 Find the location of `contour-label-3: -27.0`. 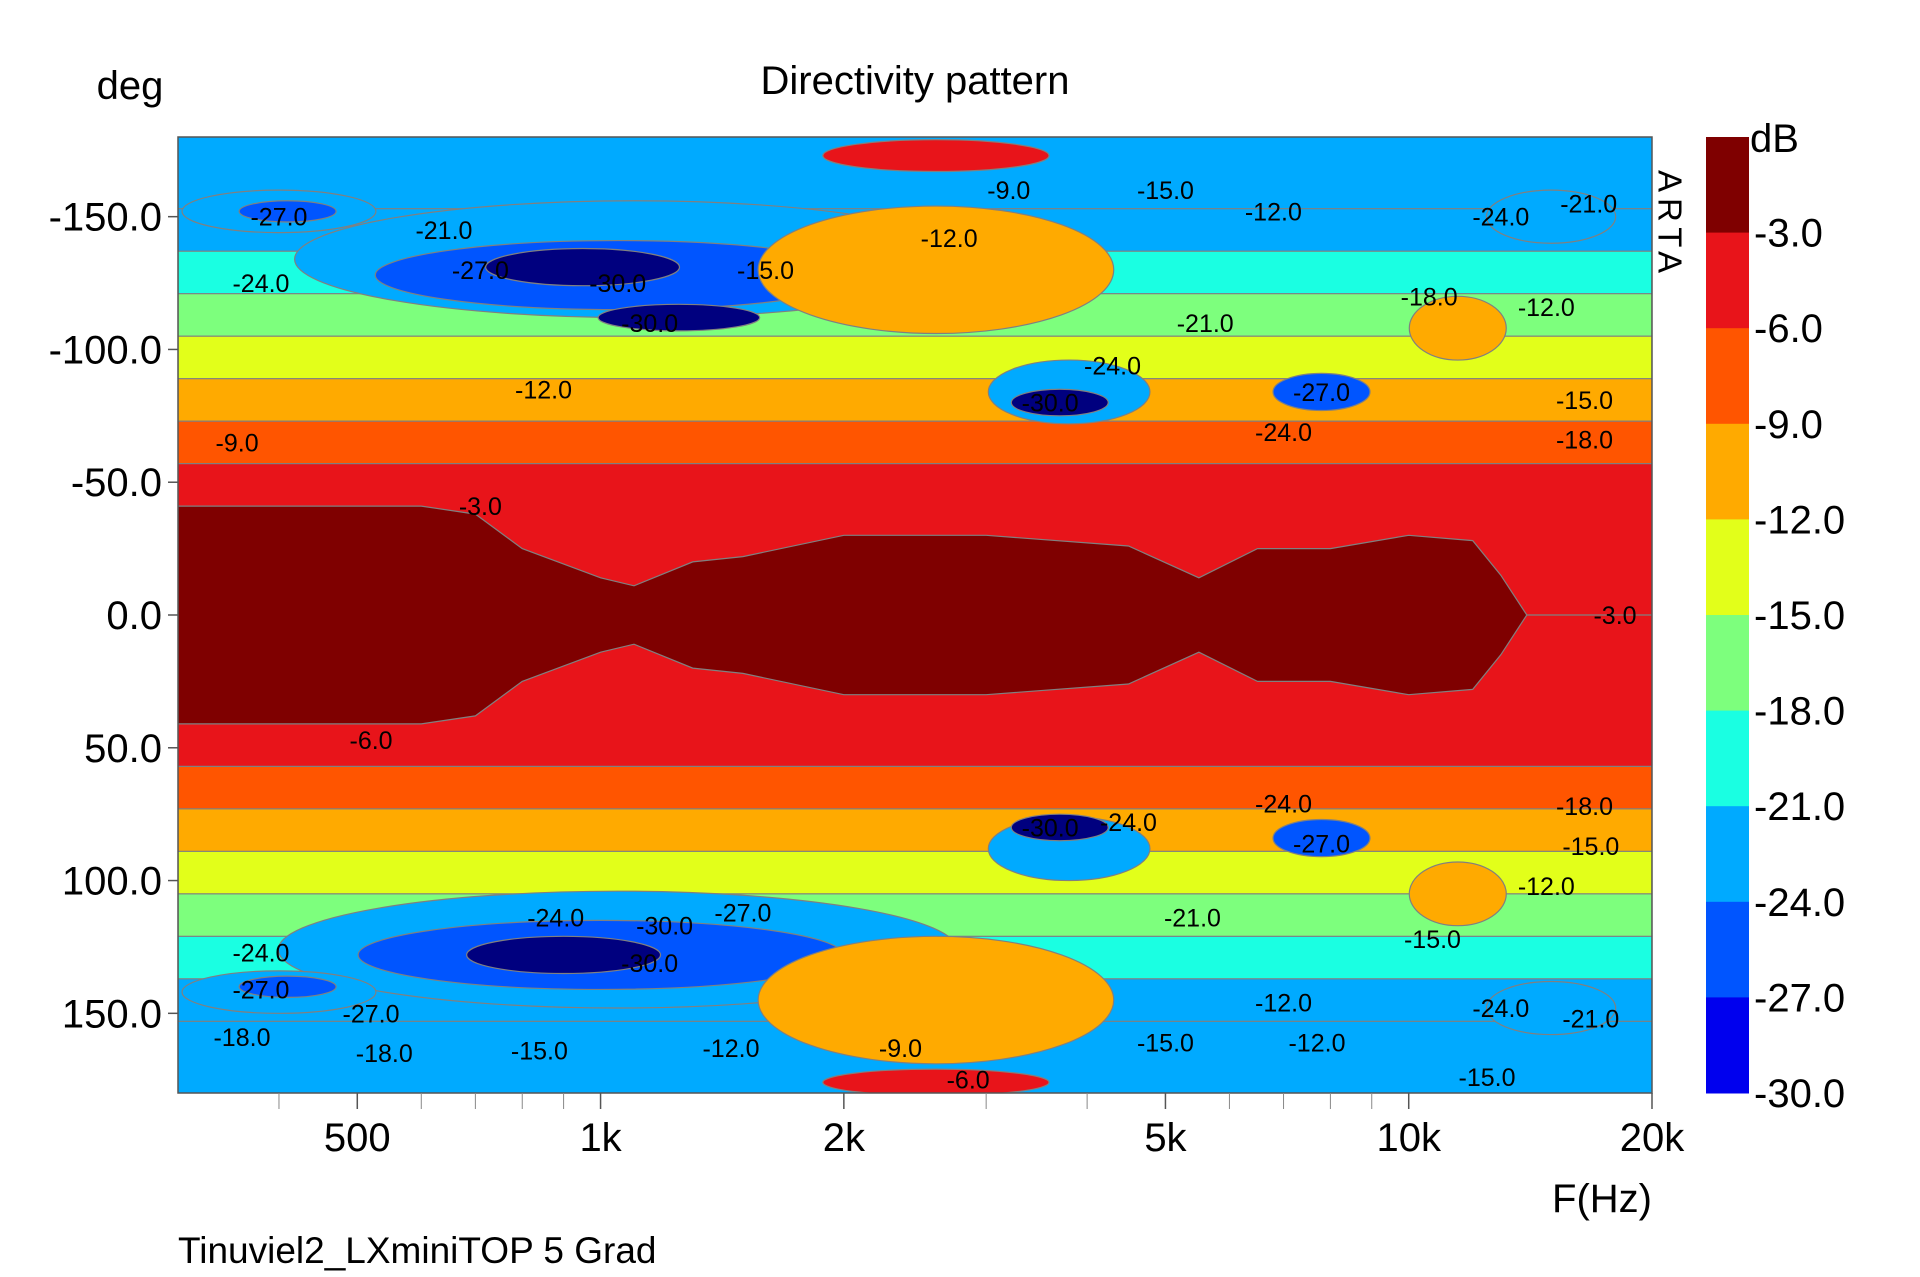

contour-label-3: -27.0 is located at coordinates (480, 271).